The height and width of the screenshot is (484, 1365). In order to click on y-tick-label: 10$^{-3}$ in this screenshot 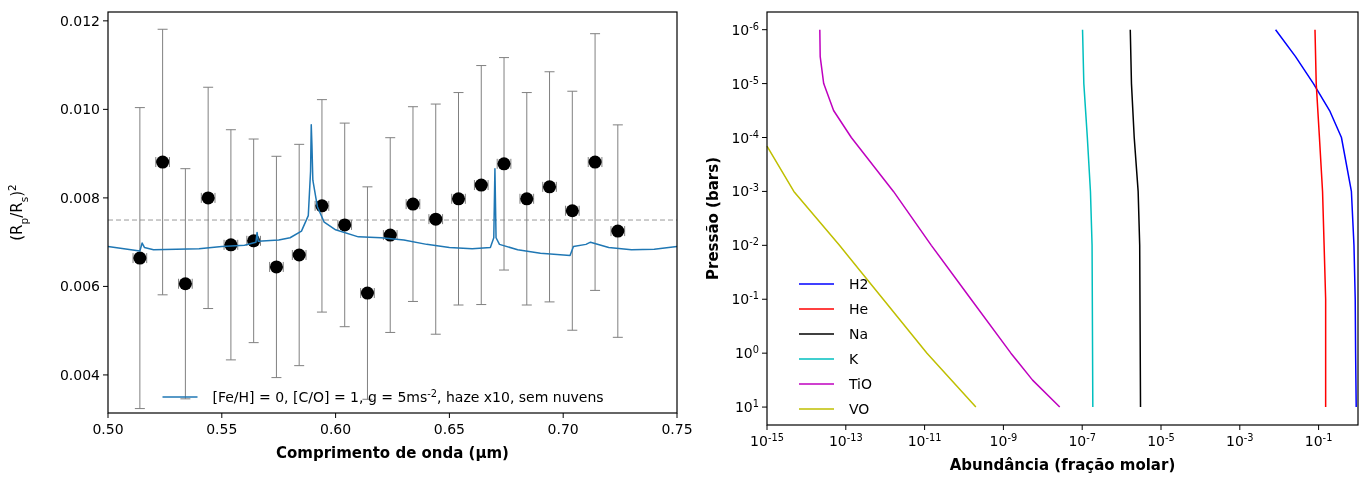, I will do `click(745, 190)`.